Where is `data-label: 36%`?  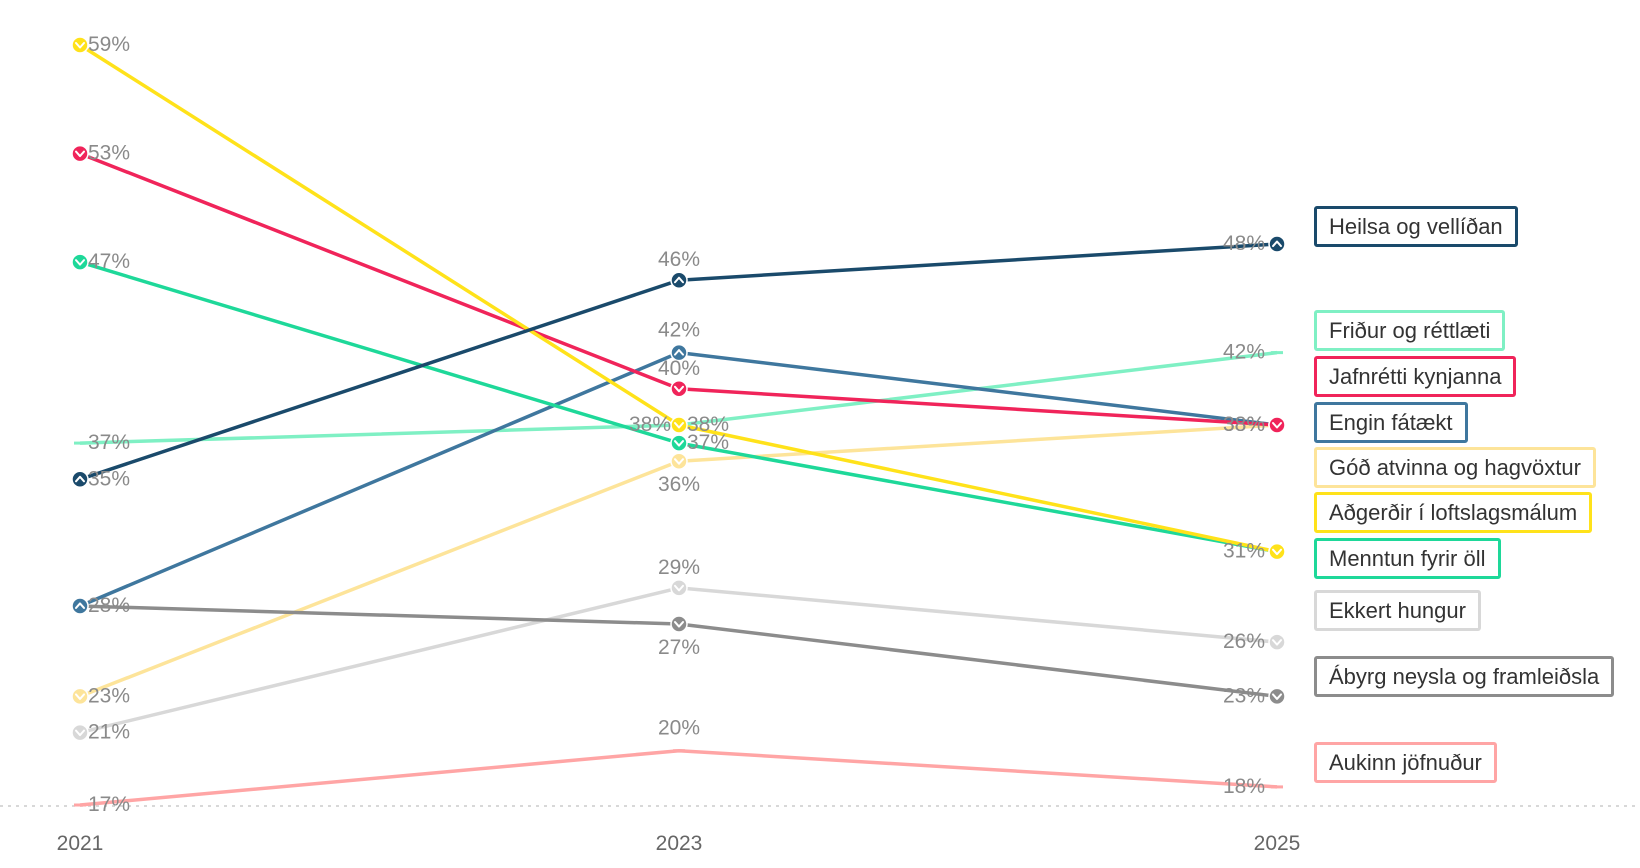
data-label: 36% is located at coordinates (679, 484).